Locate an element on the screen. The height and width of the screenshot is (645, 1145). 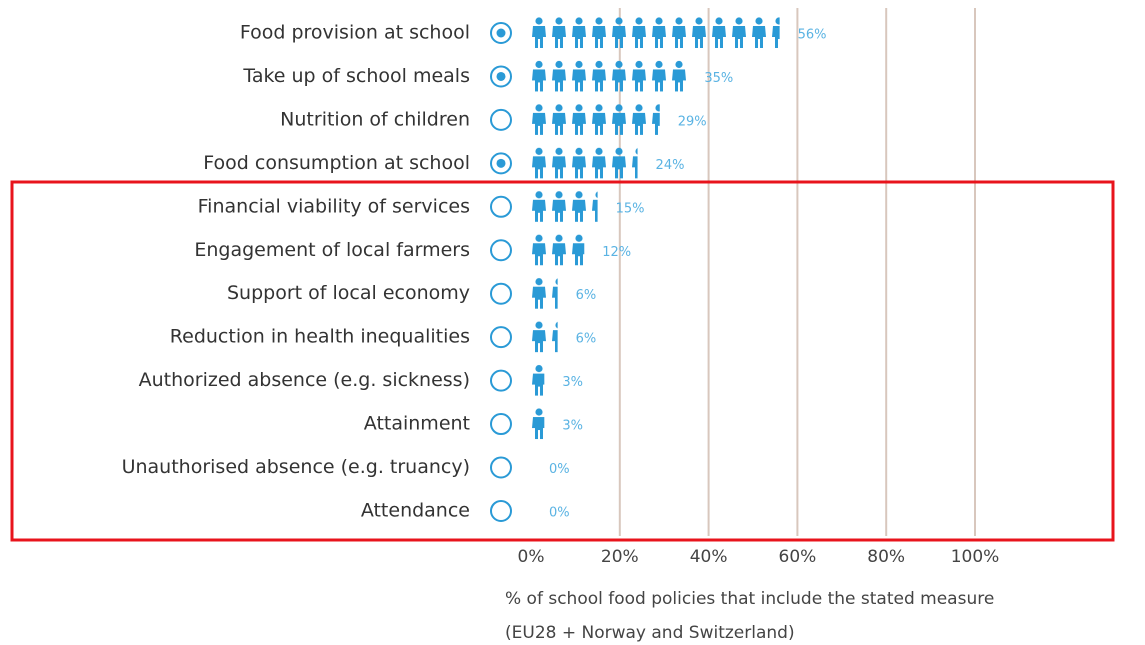
x-axis-note: (EU28 + Norway and Switzerland) is located at coordinates (650, 633).